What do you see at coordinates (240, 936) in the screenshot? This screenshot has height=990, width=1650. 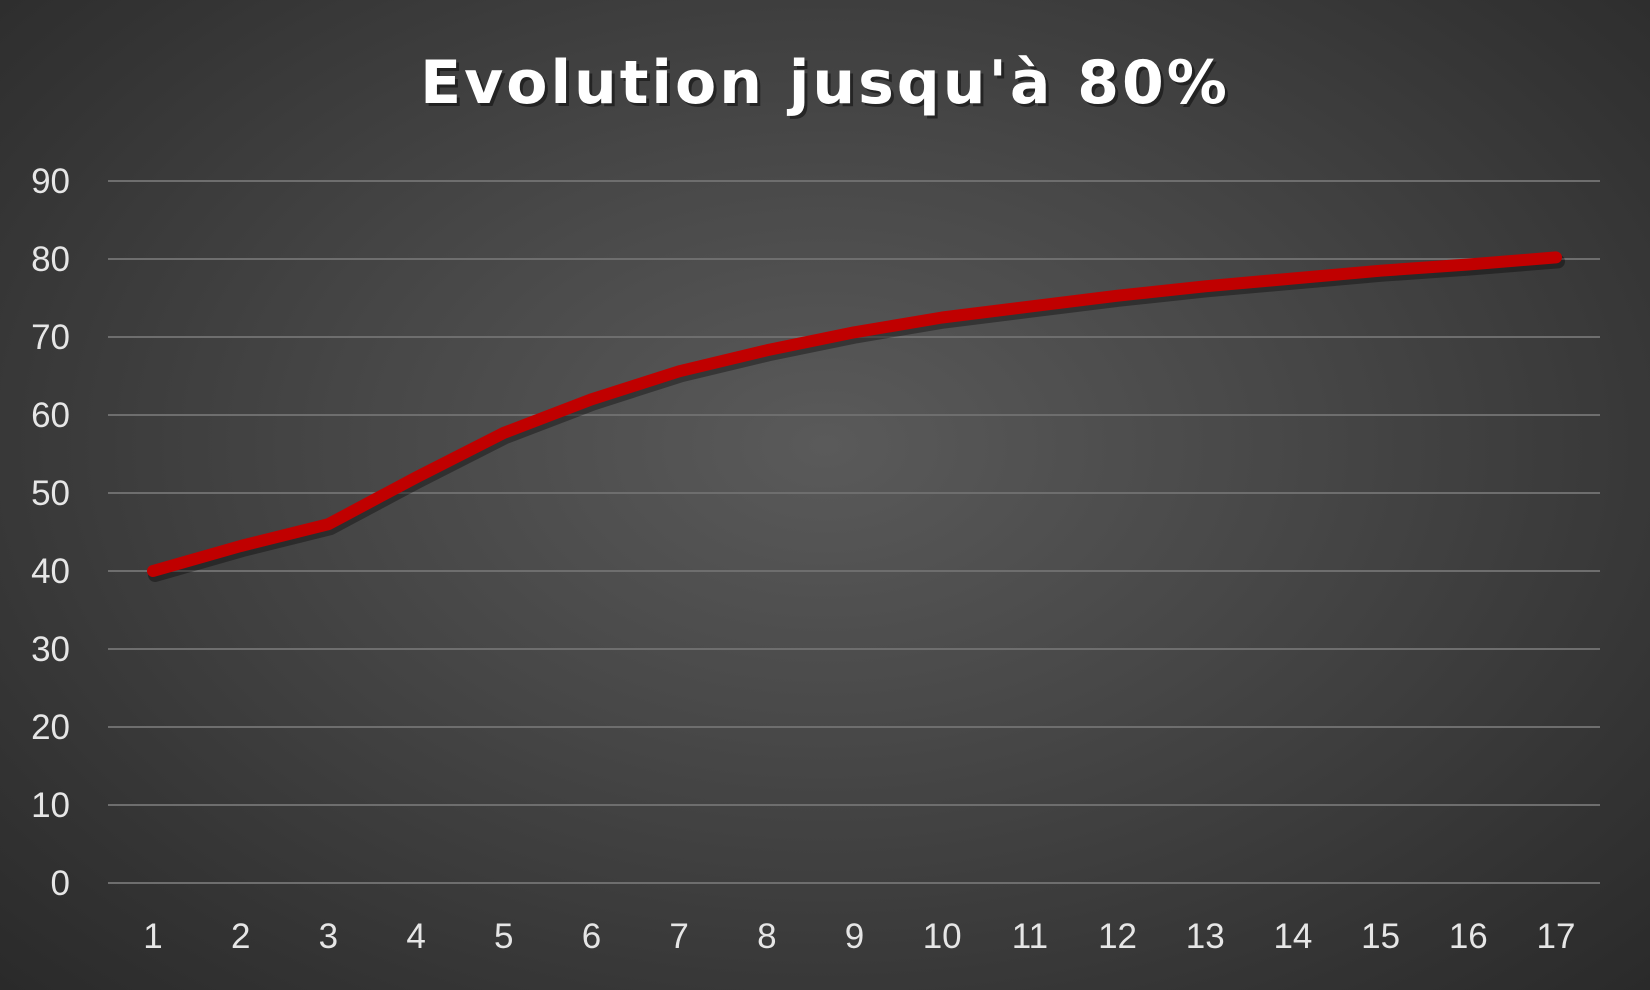 I see `x-tick-label: 2` at bounding box center [240, 936].